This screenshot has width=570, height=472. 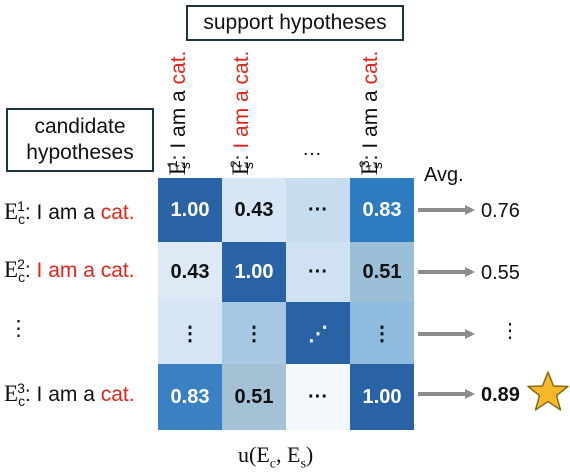 What do you see at coordinates (190, 272) in the screenshot?
I see `matrix-cell-r2-c1: 0.43` at bounding box center [190, 272].